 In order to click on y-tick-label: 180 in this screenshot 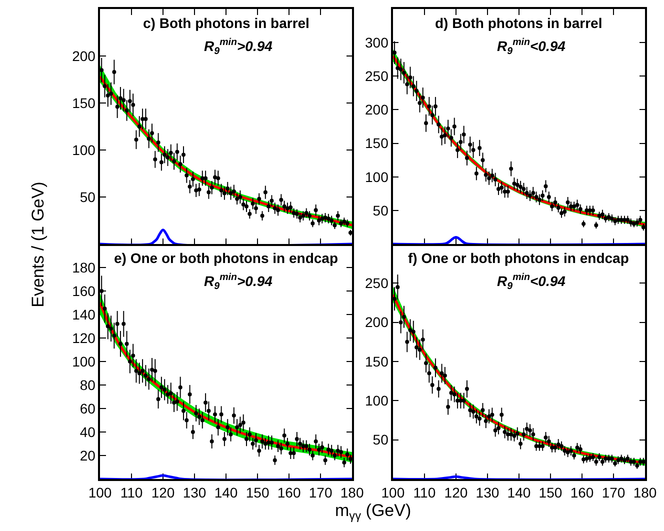, I will do `click(84, 267)`.